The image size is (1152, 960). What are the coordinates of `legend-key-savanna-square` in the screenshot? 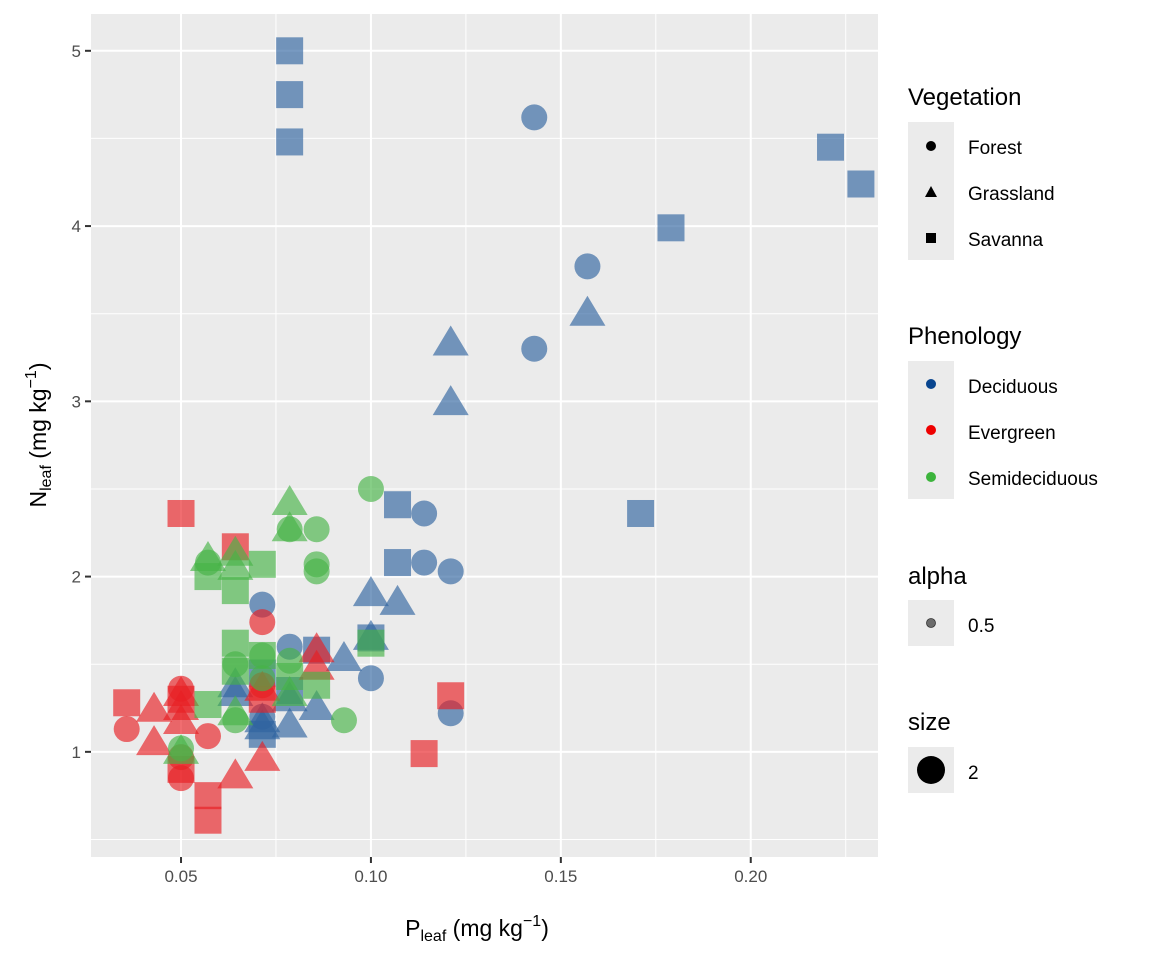 It's located at (931, 238).